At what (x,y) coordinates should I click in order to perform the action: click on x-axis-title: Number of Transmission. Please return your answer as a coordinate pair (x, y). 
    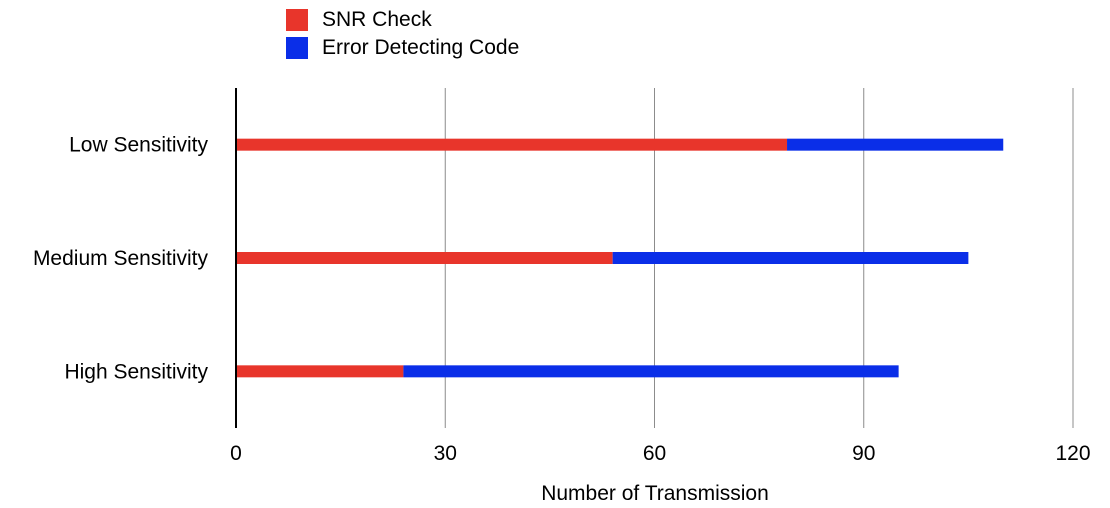
    Looking at the image, I should click on (655, 493).